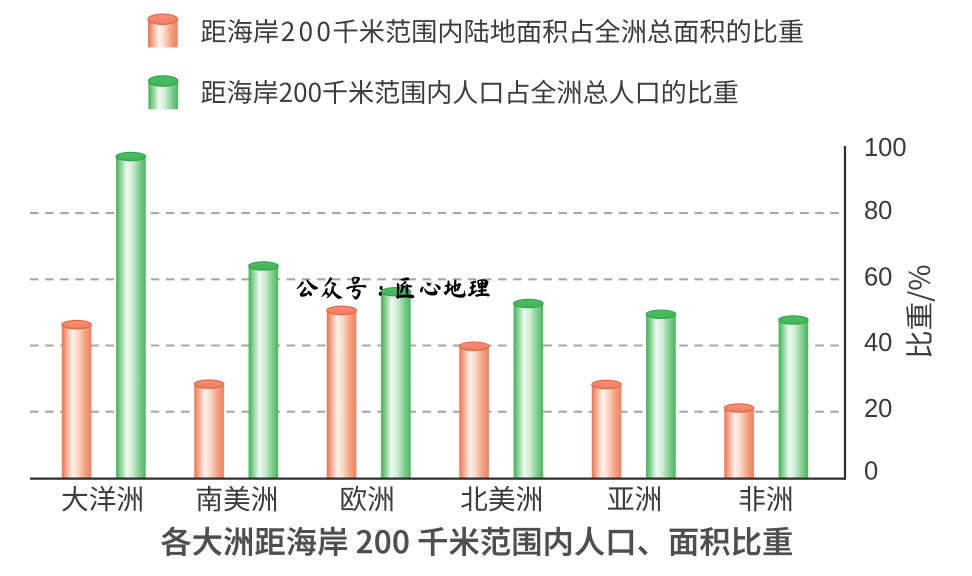  I want to click on svg-text: 60, so click(878, 278).